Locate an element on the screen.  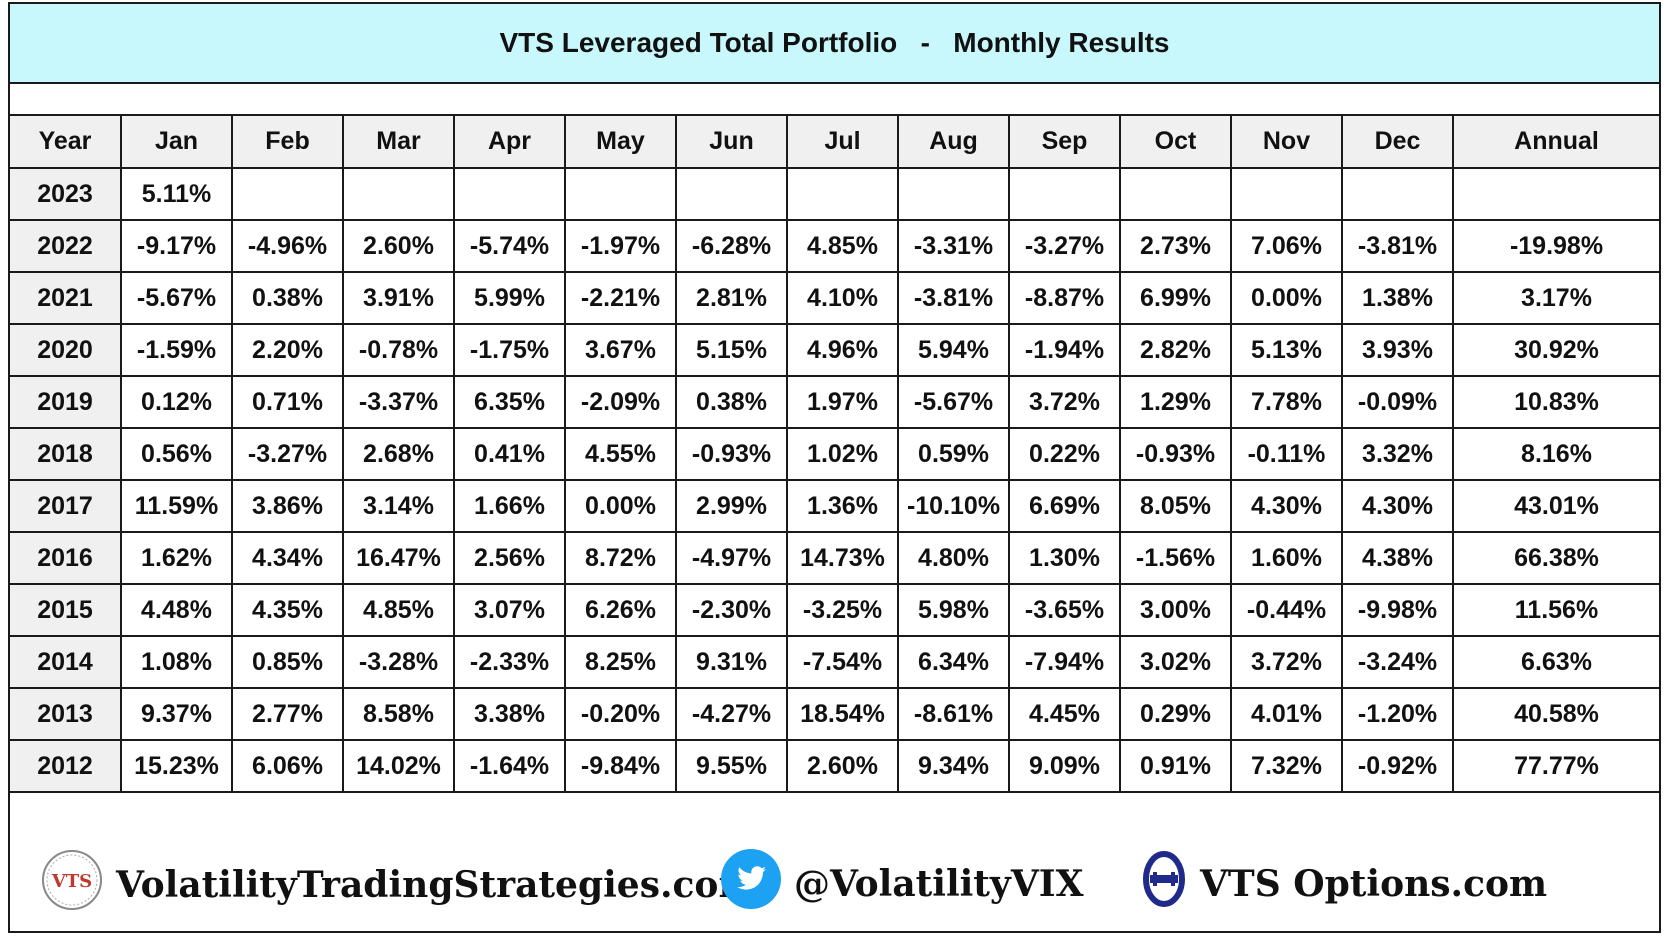
return-cell-annual: 6.63% is located at coordinates (1556, 662).